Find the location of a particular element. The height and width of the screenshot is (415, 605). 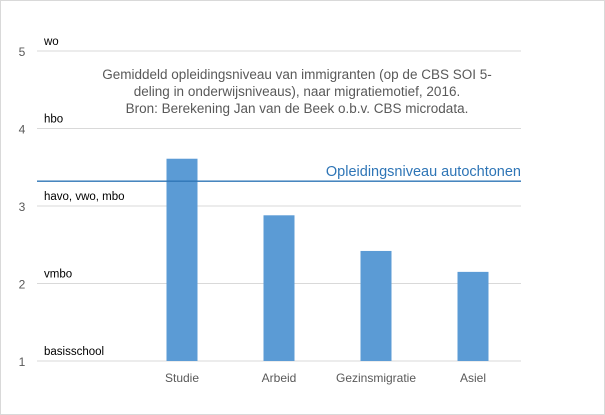

level-label-vmbo: vmbo is located at coordinates (58, 275).